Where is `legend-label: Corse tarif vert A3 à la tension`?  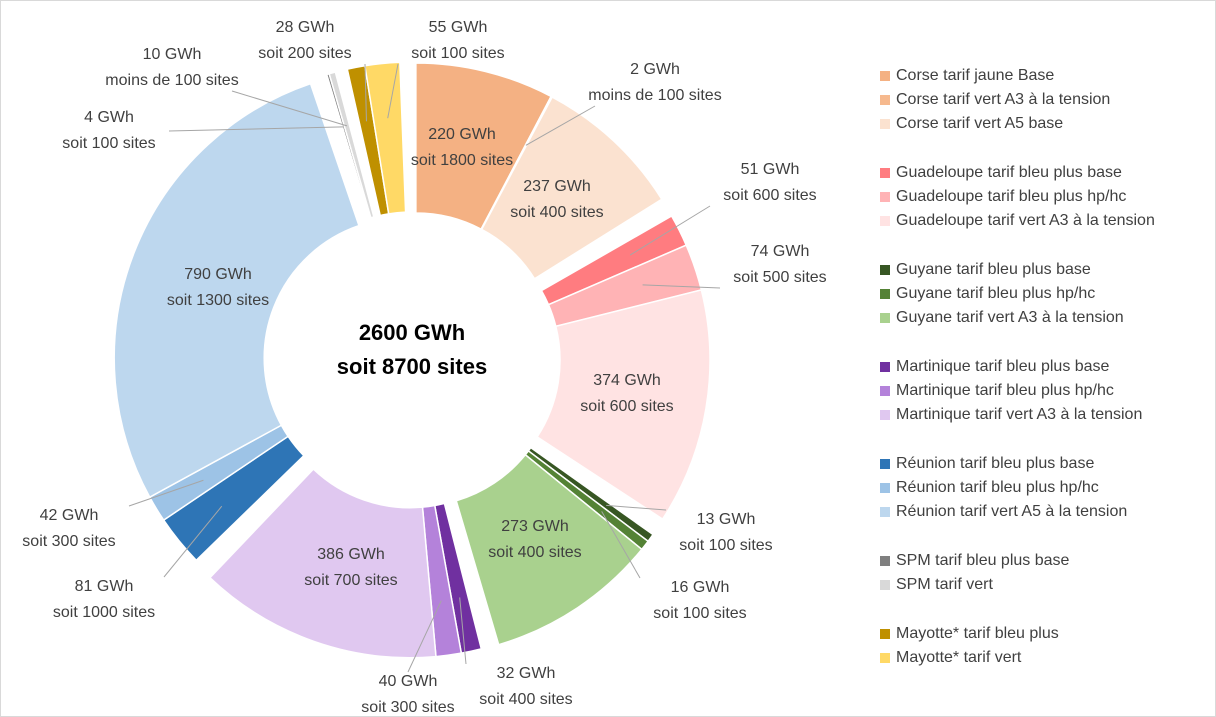 legend-label: Corse tarif vert A3 à la tension is located at coordinates (1003, 99).